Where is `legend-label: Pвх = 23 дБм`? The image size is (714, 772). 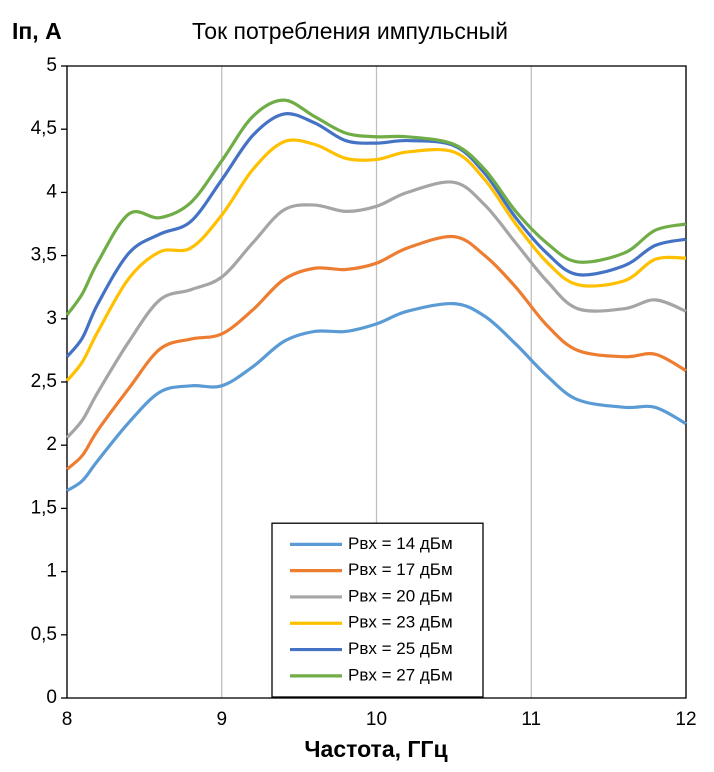 legend-label: Pвх = 23 дБм is located at coordinates (400, 622).